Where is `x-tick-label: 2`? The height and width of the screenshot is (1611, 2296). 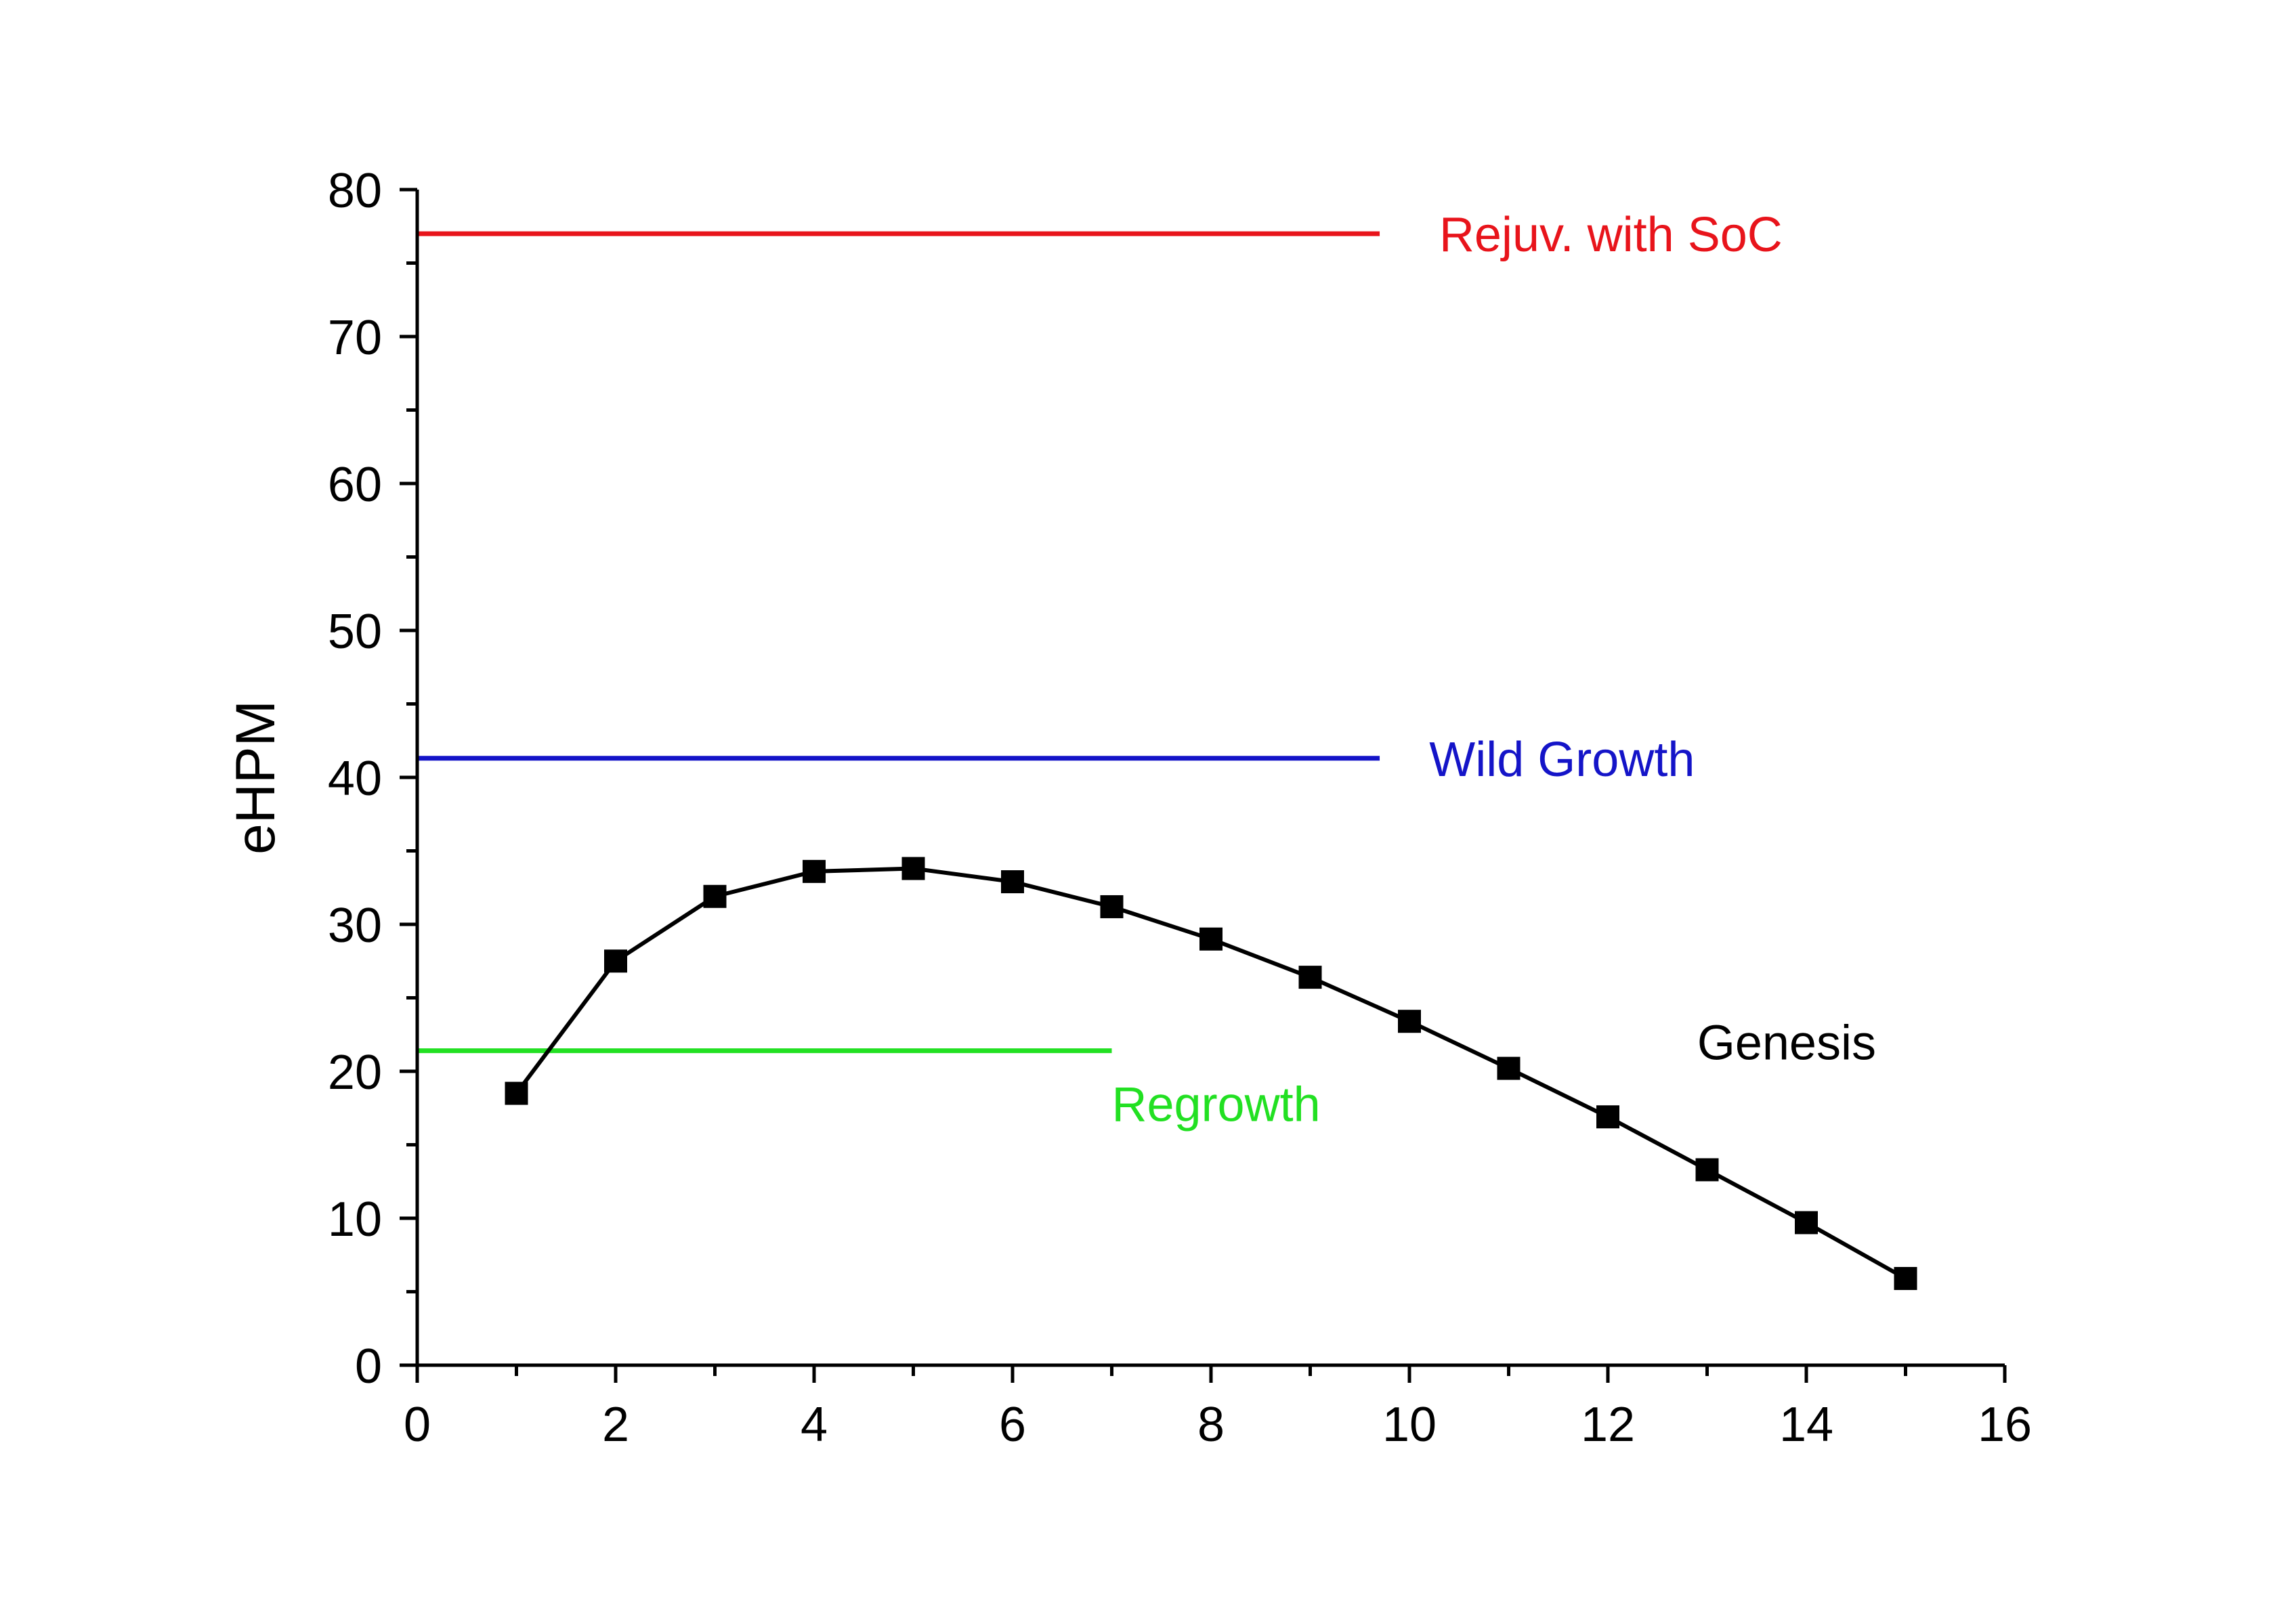 x-tick-label: 2 is located at coordinates (615, 1425).